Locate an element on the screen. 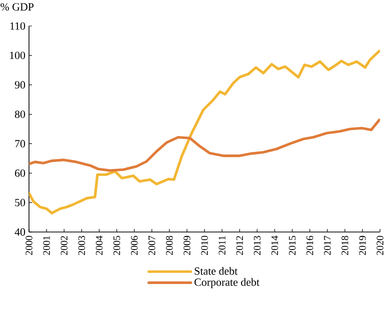  y-tick-label: 70 is located at coordinates (20, 144).